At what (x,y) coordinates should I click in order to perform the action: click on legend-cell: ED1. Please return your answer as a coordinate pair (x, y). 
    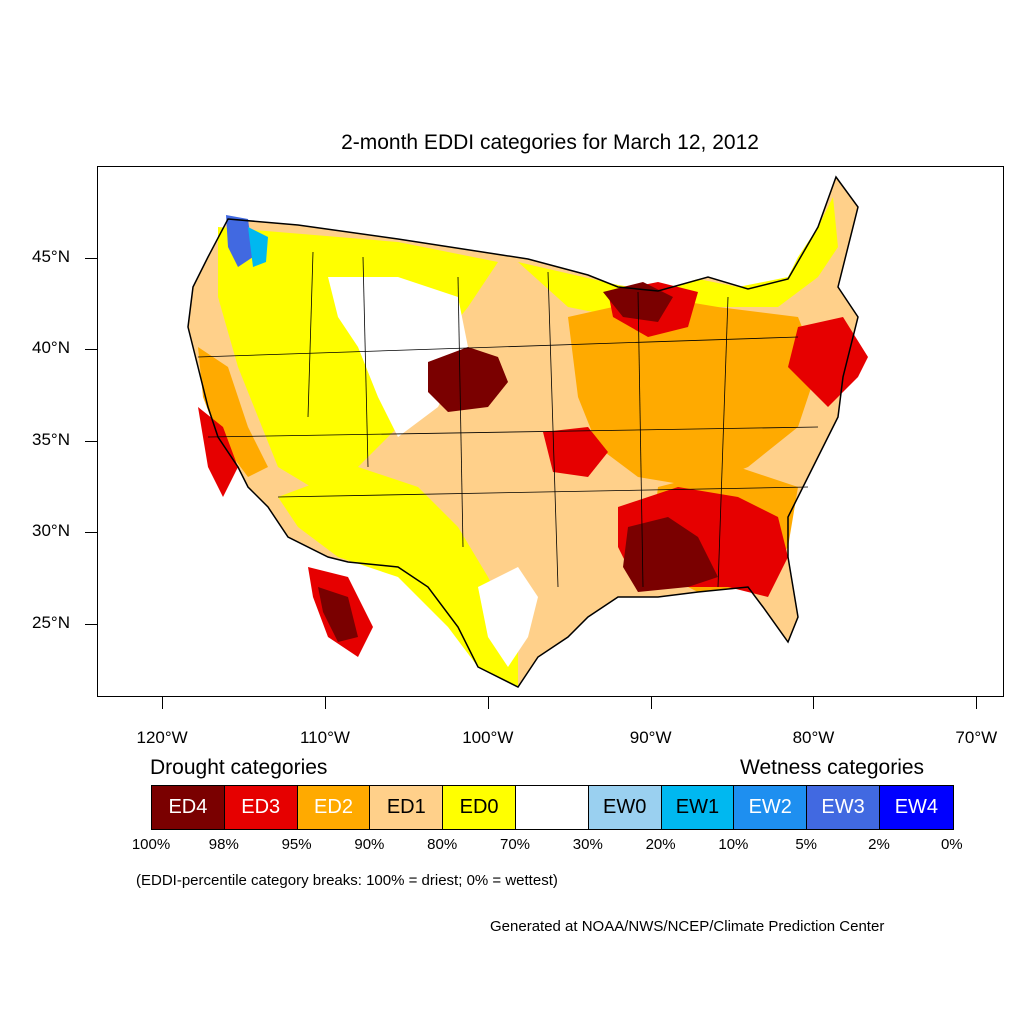
    Looking at the image, I should click on (407, 807).